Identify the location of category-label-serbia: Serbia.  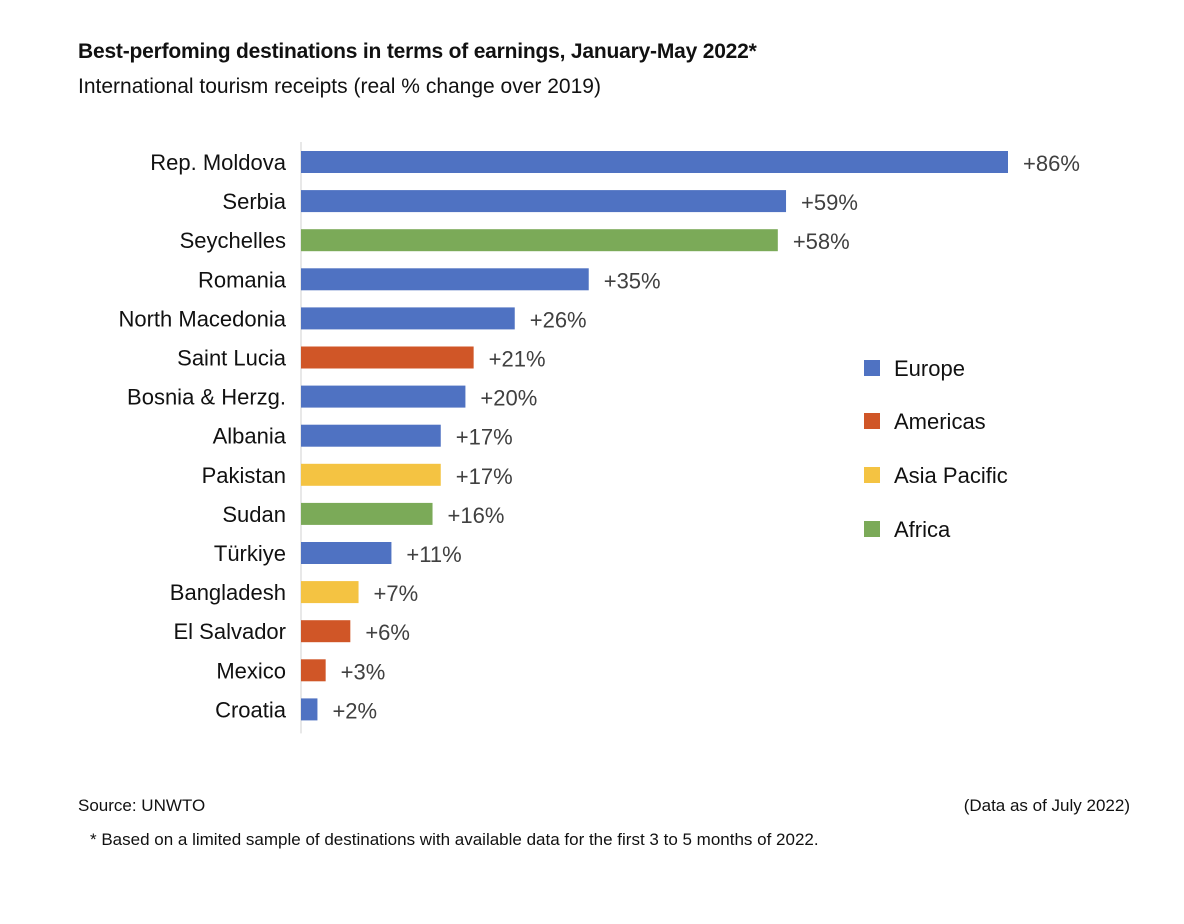
(254, 201).